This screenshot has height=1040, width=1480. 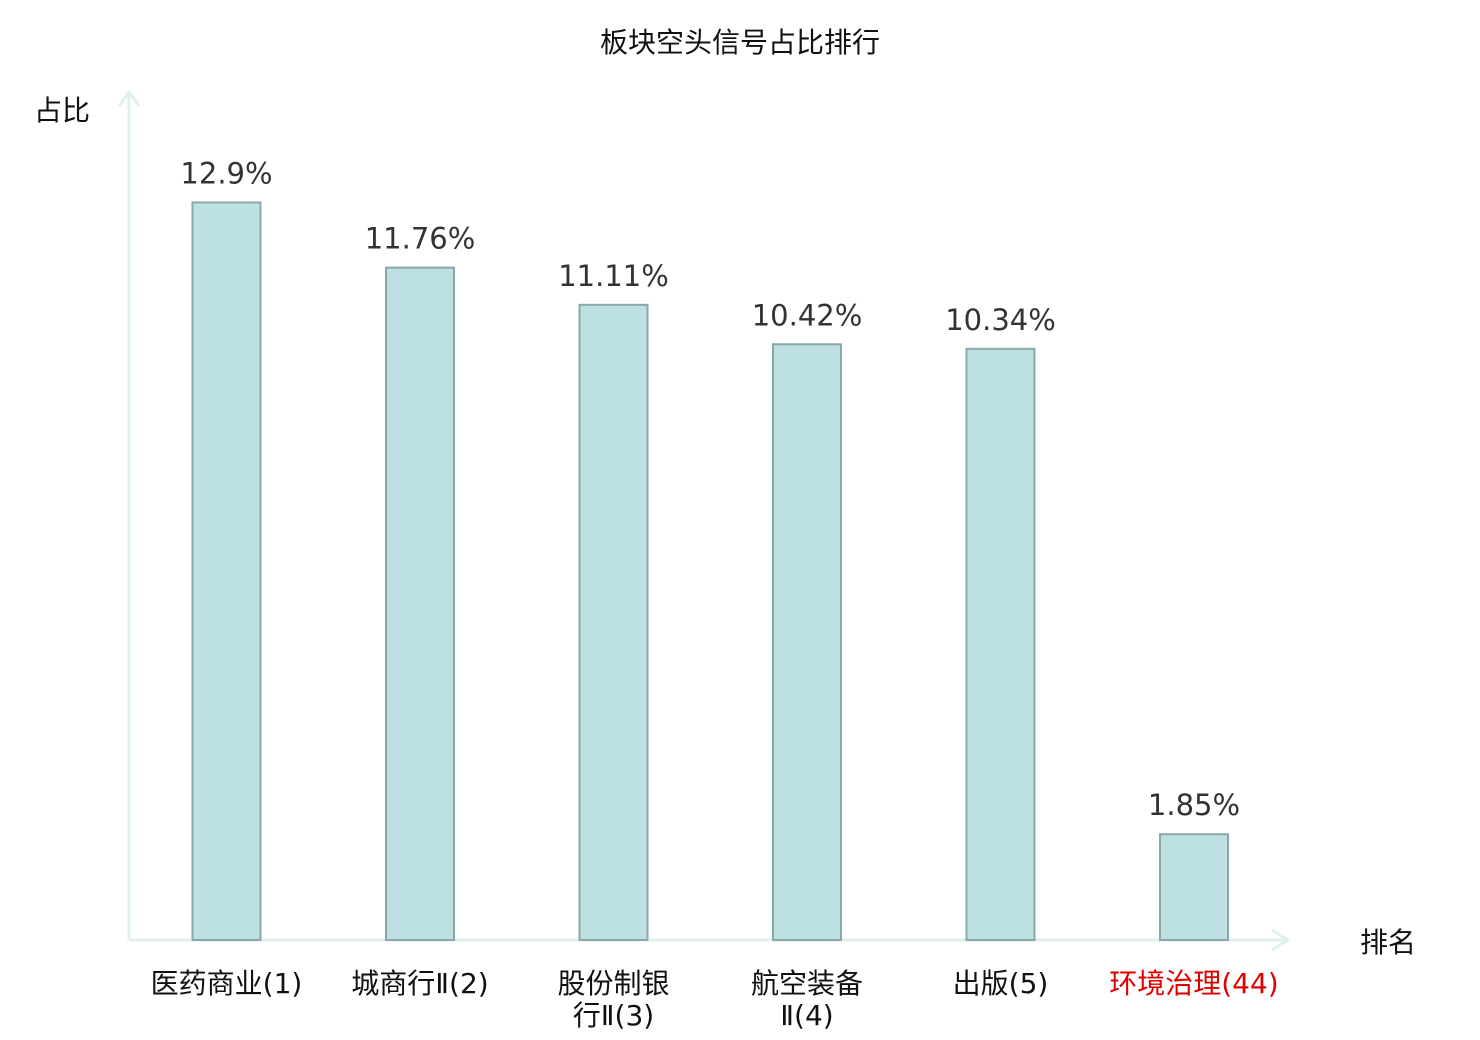 I want to click on category-label-2: 城商行Ⅱ(2), so click(x=419, y=983).